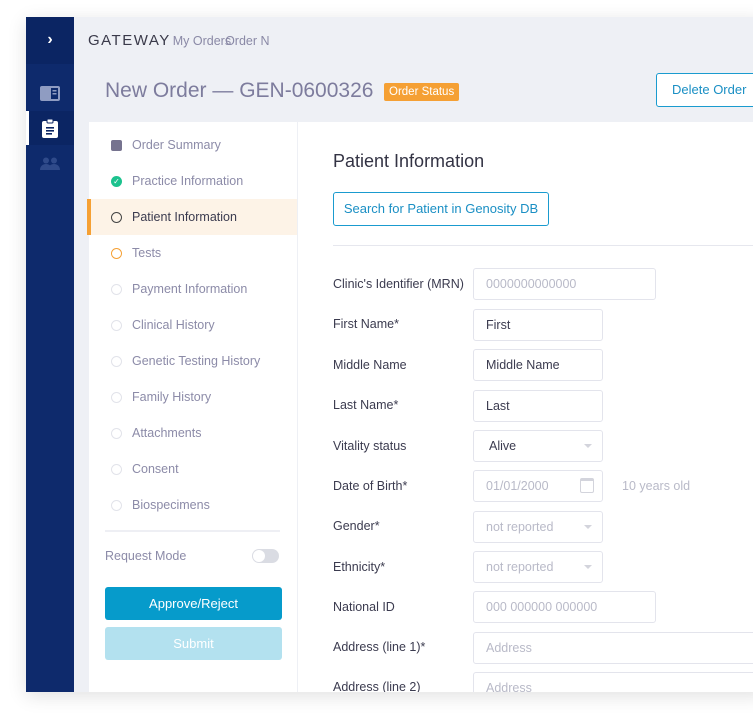 The height and width of the screenshot is (727, 753). I want to click on step-family-history: Family History, so click(193, 397).